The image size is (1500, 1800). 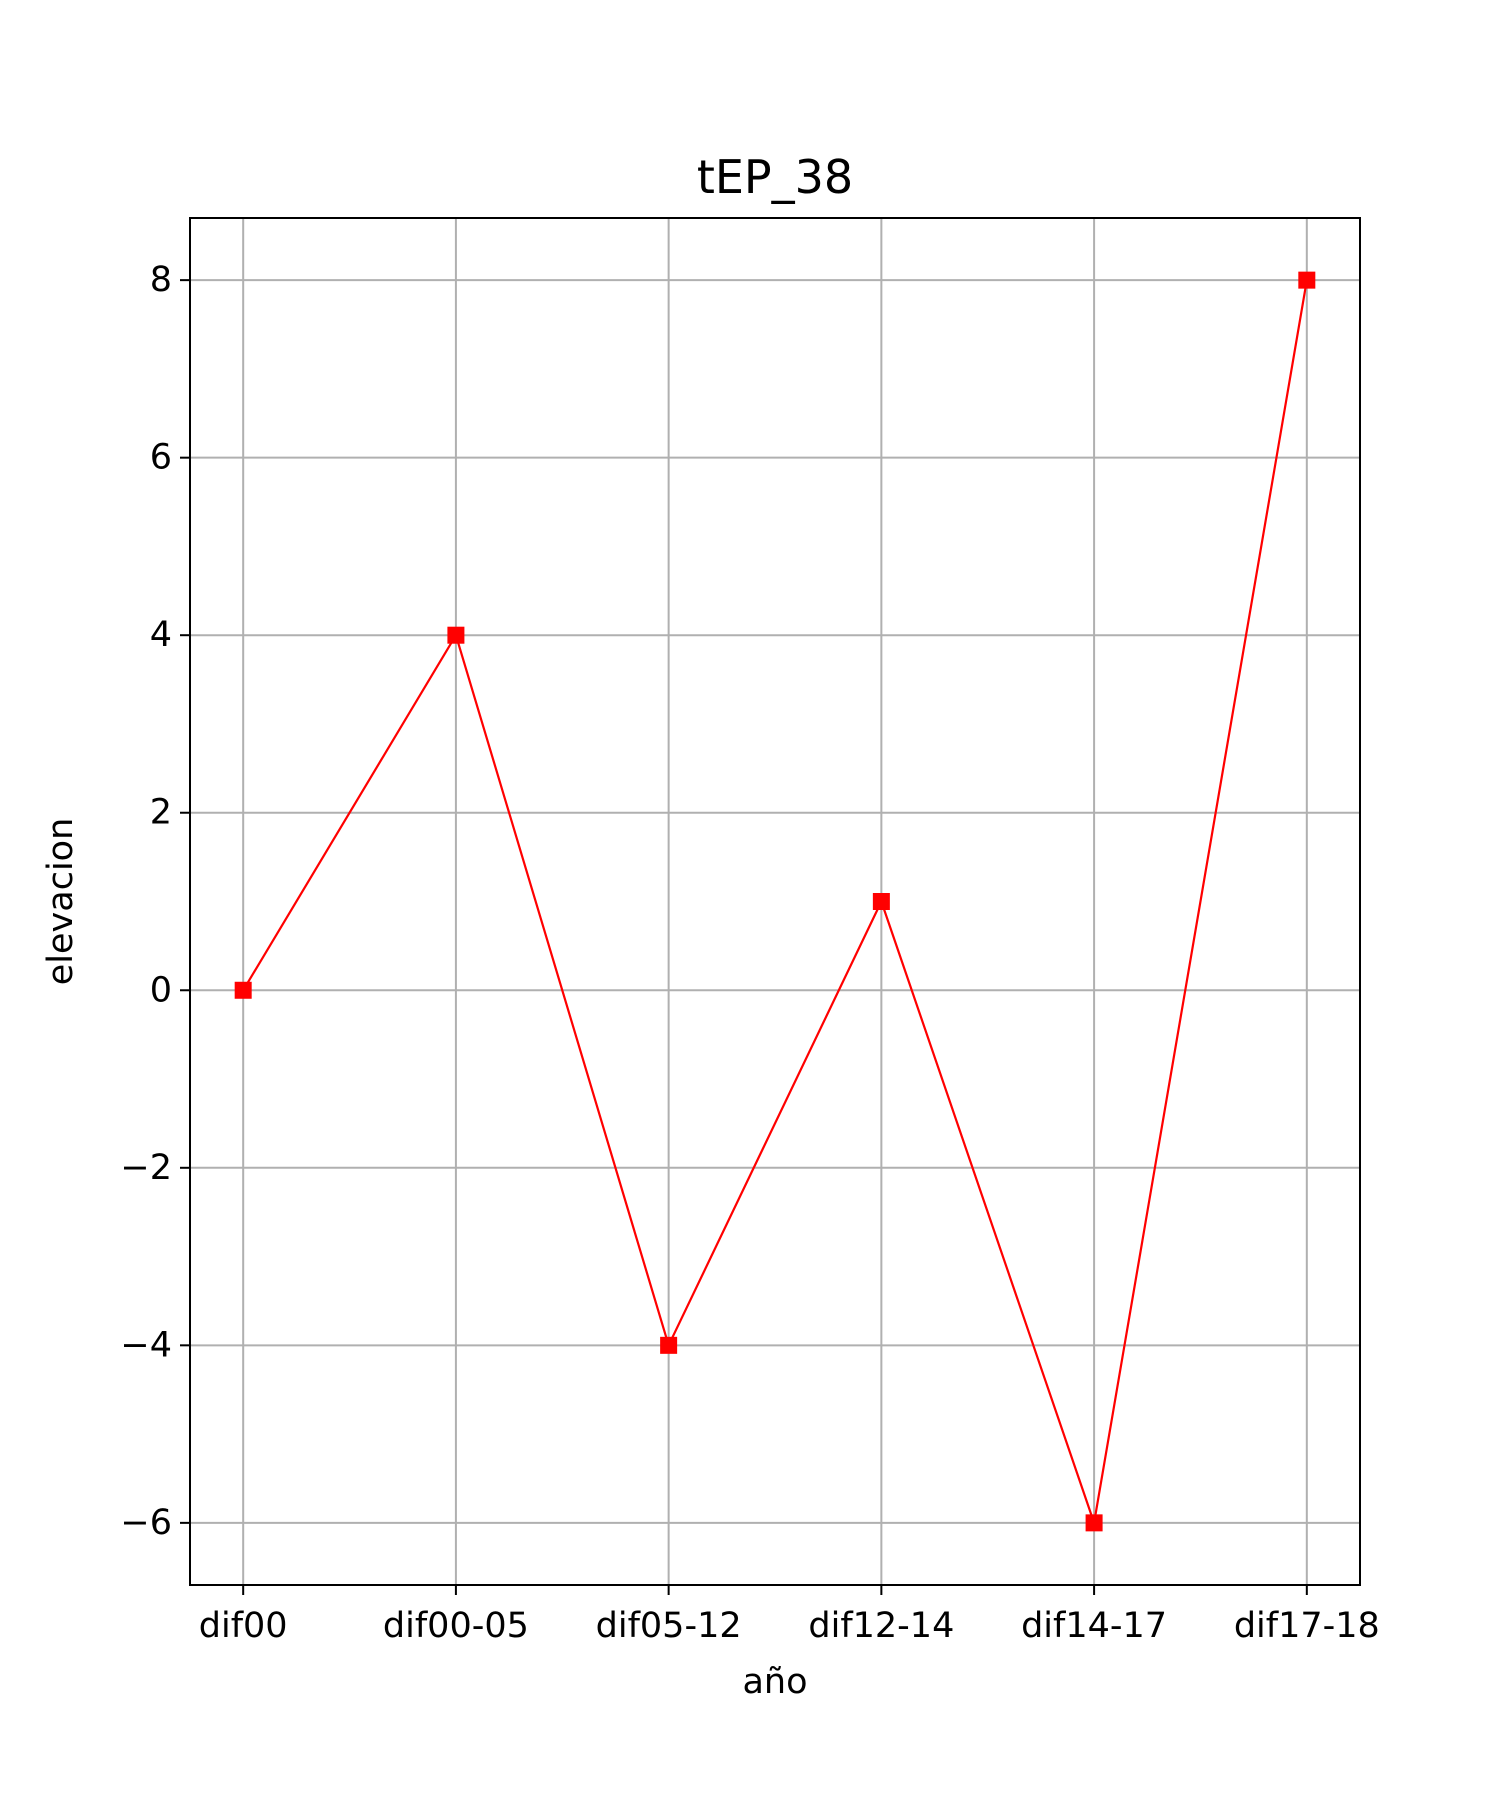 What do you see at coordinates (146, 1345) in the screenshot?
I see `y-tick-label: −4` at bounding box center [146, 1345].